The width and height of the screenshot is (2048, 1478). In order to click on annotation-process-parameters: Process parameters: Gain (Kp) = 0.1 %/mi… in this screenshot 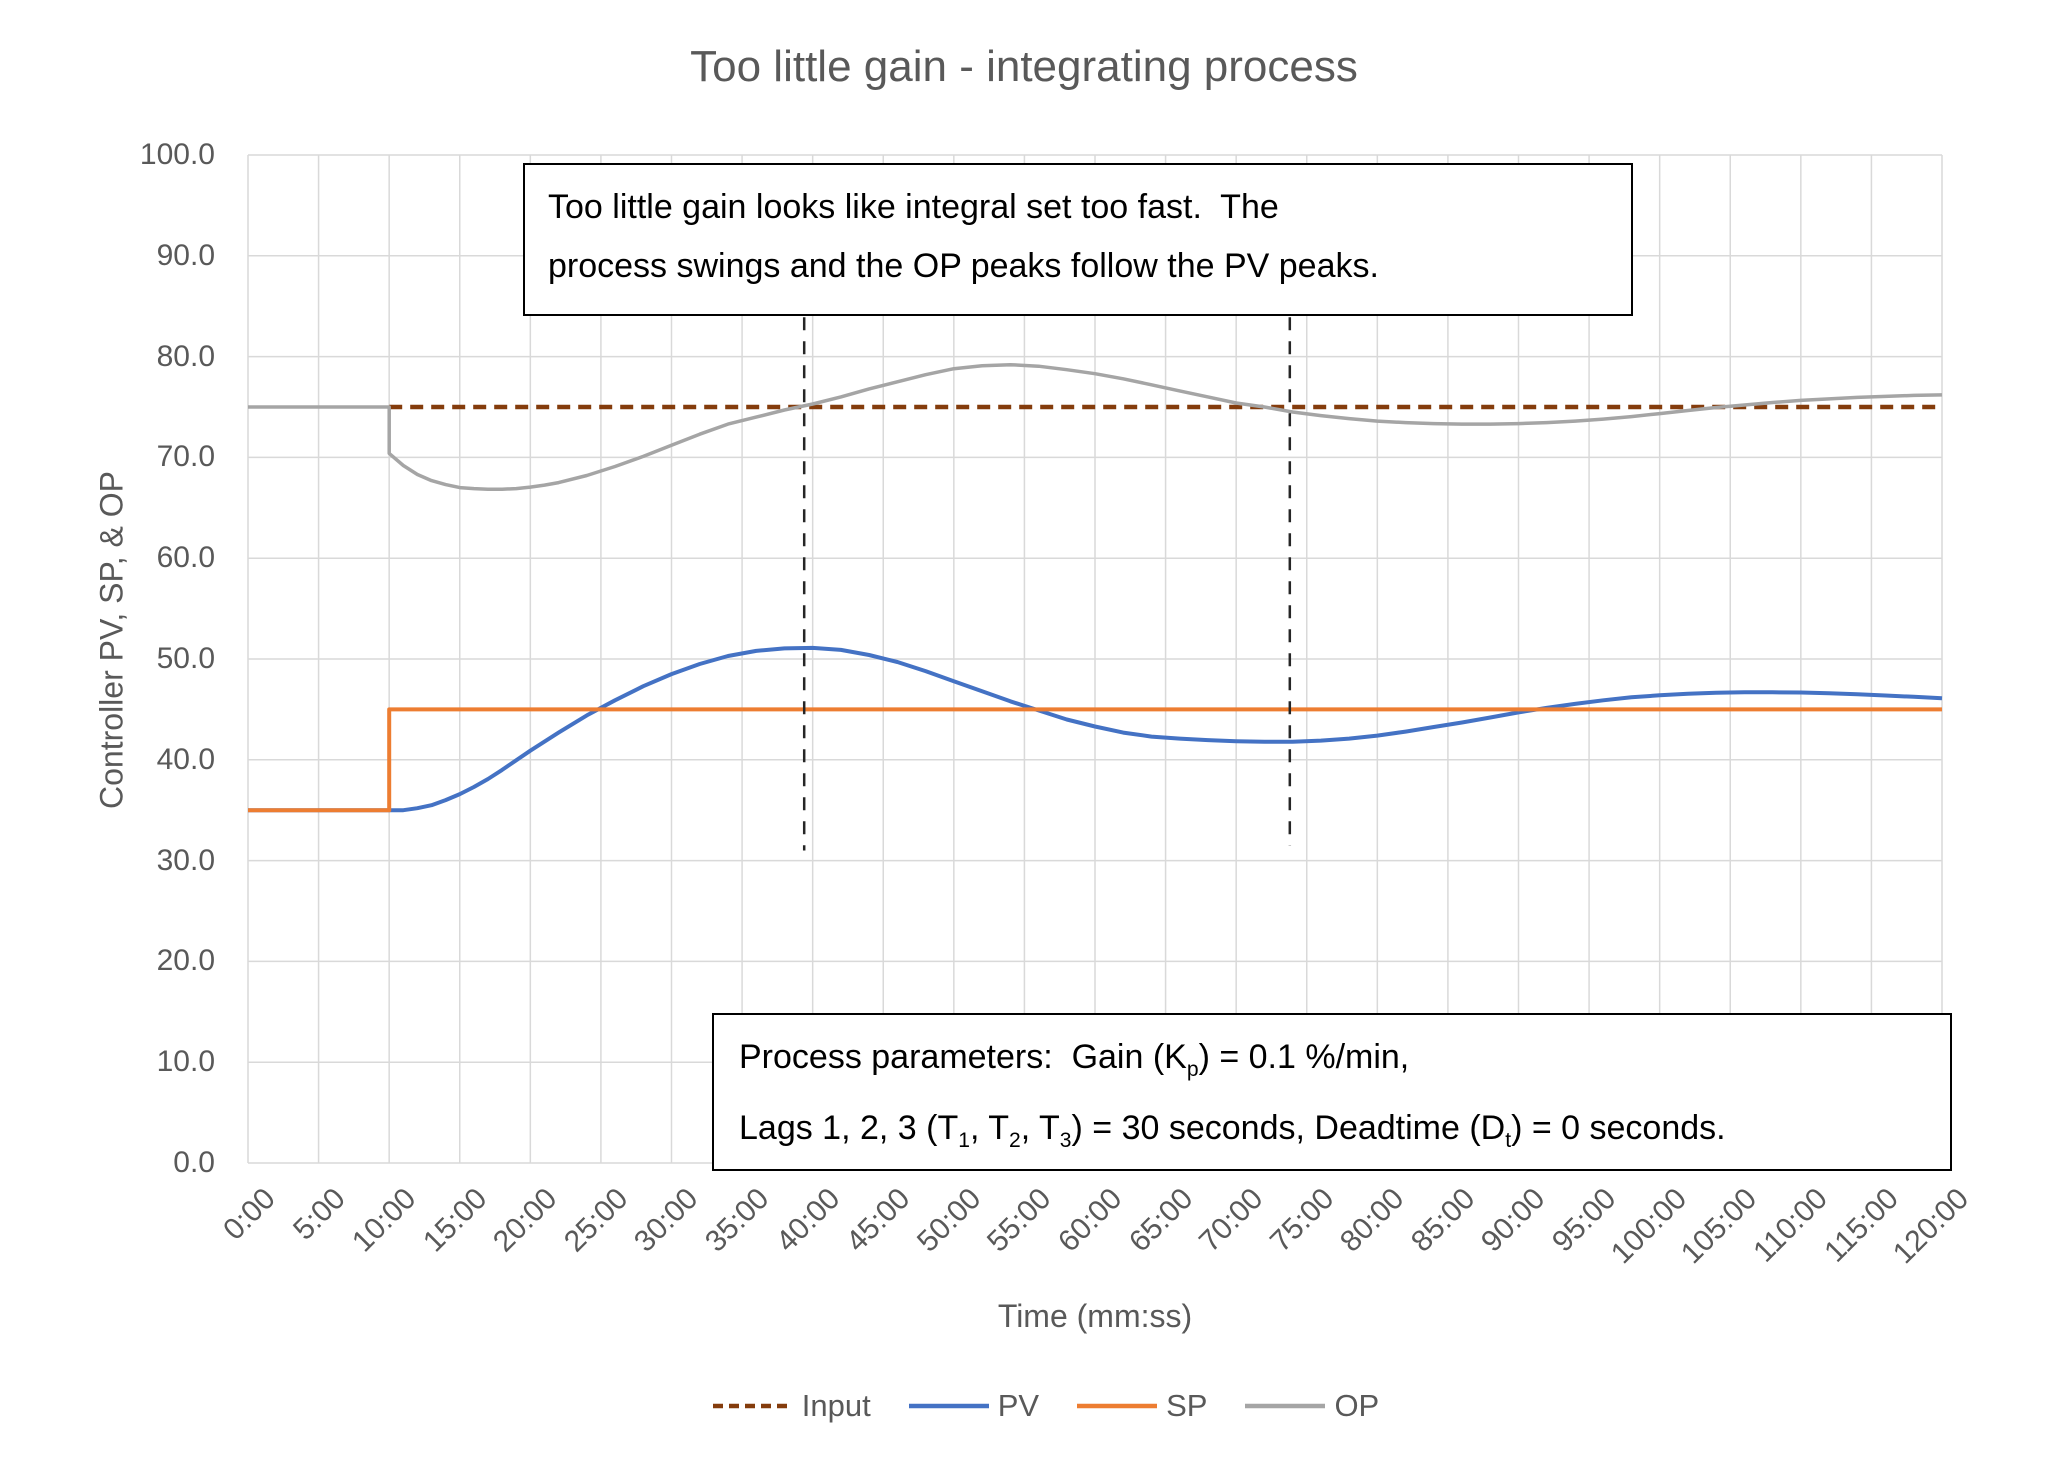, I will do `click(1332, 1092)`.